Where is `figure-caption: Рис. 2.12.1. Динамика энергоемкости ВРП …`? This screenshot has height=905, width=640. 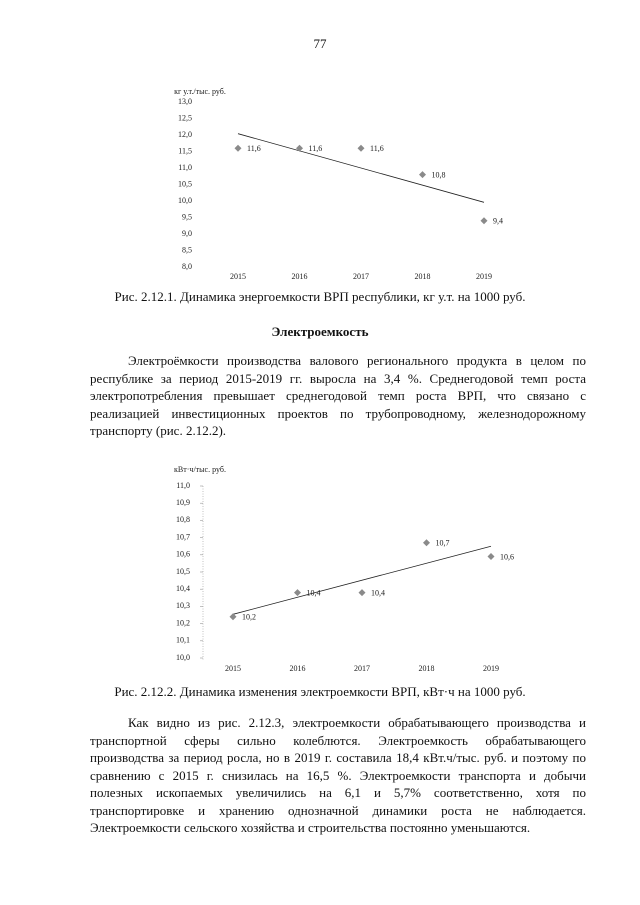 figure-caption: Рис. 2.12.1. Динамика энергоемкости ВРП … is located at coordinates (320, 296).